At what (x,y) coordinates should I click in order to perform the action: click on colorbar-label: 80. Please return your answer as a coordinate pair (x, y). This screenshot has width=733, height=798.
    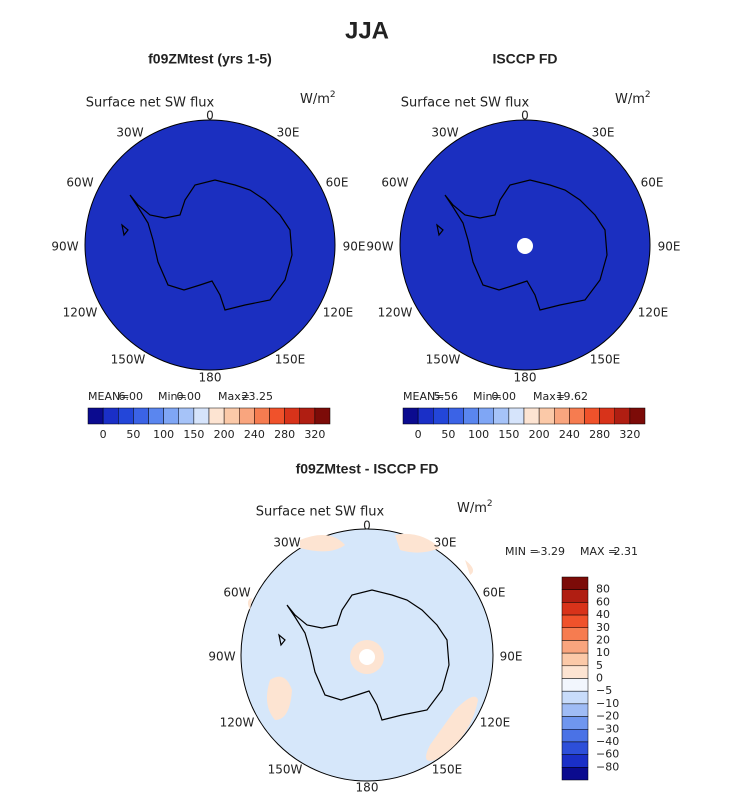
    Looking at the image, I should click on (603, 589).